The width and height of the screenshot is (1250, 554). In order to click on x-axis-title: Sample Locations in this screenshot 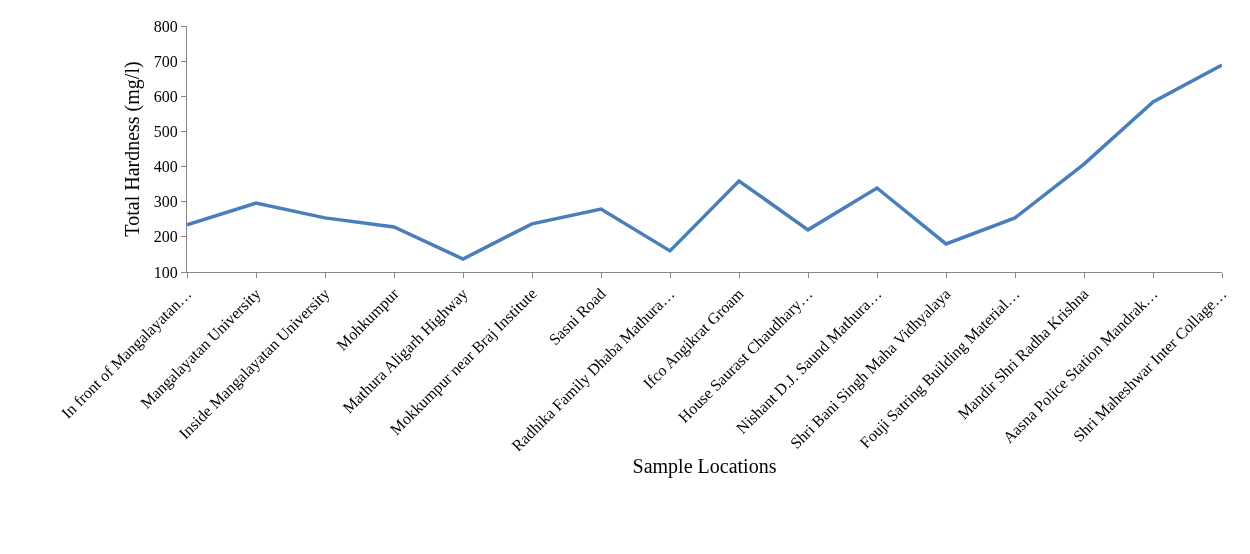, I will do `click(704, 467)`.